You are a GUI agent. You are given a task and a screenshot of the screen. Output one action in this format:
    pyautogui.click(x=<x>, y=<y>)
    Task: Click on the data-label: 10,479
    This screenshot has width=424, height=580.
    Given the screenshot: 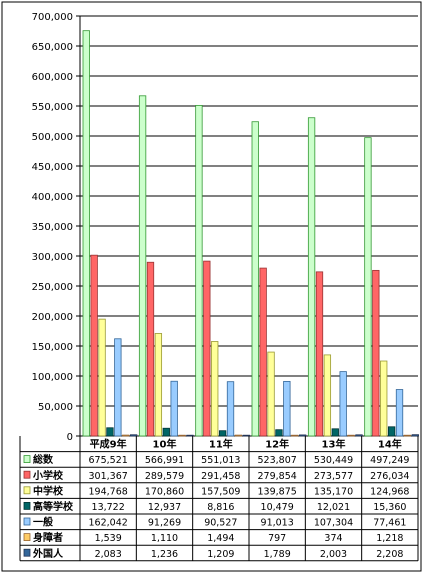 What is the action you would take?
    pyautogui.click(x=277, y=507)
    